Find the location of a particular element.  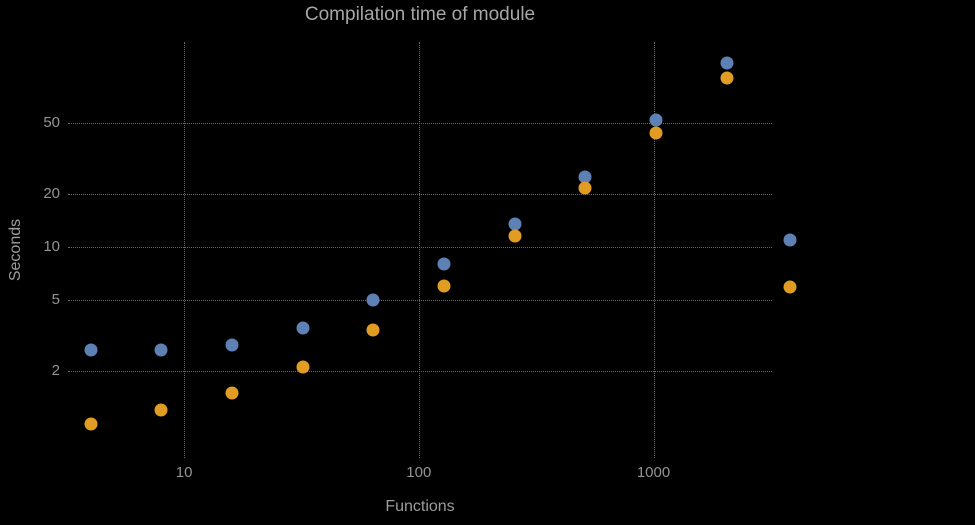

point-series-1-x8 is located at coordinates (161, 350).